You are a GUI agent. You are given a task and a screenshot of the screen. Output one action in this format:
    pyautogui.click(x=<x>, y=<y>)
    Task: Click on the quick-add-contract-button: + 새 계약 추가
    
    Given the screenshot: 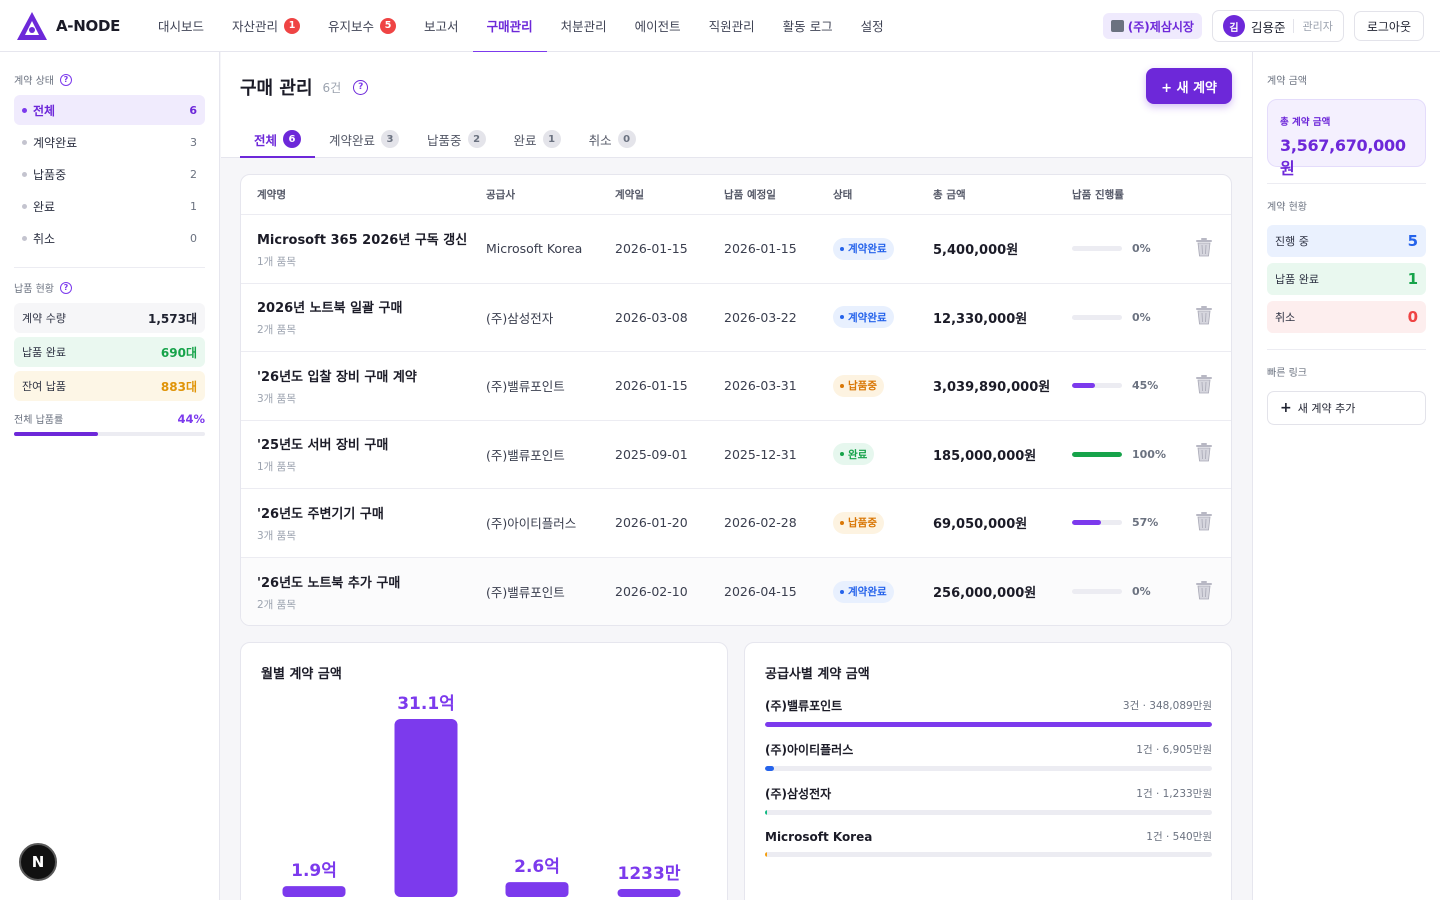 What is the action you would take?
    pyautogui.click(x=1346, y=408)
    